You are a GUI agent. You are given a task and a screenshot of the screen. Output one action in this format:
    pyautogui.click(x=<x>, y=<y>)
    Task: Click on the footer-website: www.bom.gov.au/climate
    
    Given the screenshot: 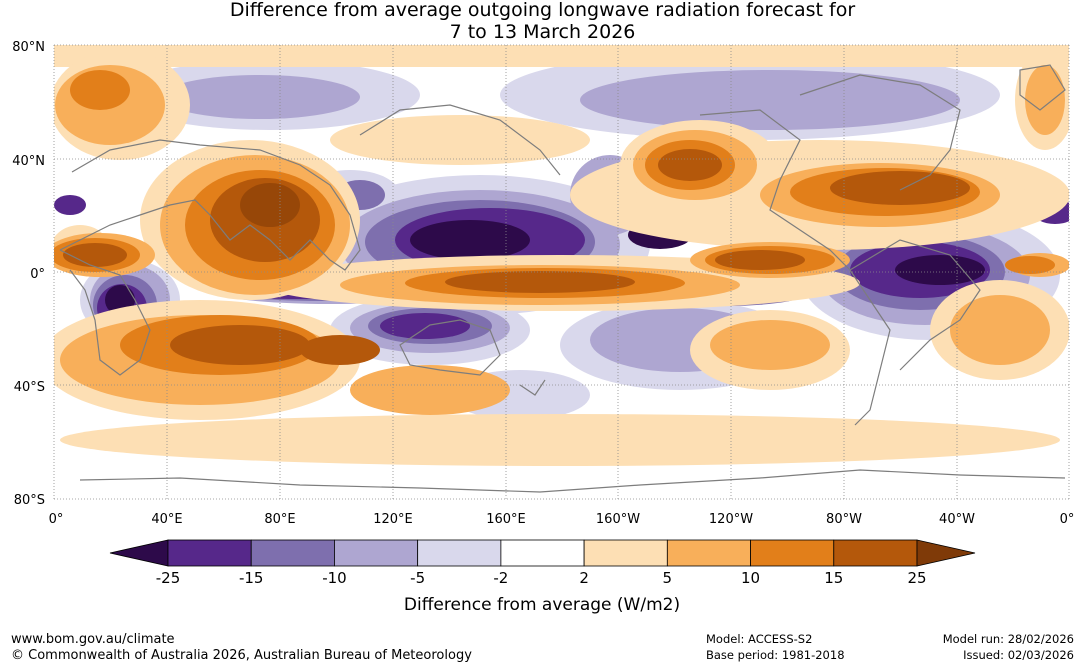 What is the action you would take?
    pyautogui.click(x=93, y=639)
    